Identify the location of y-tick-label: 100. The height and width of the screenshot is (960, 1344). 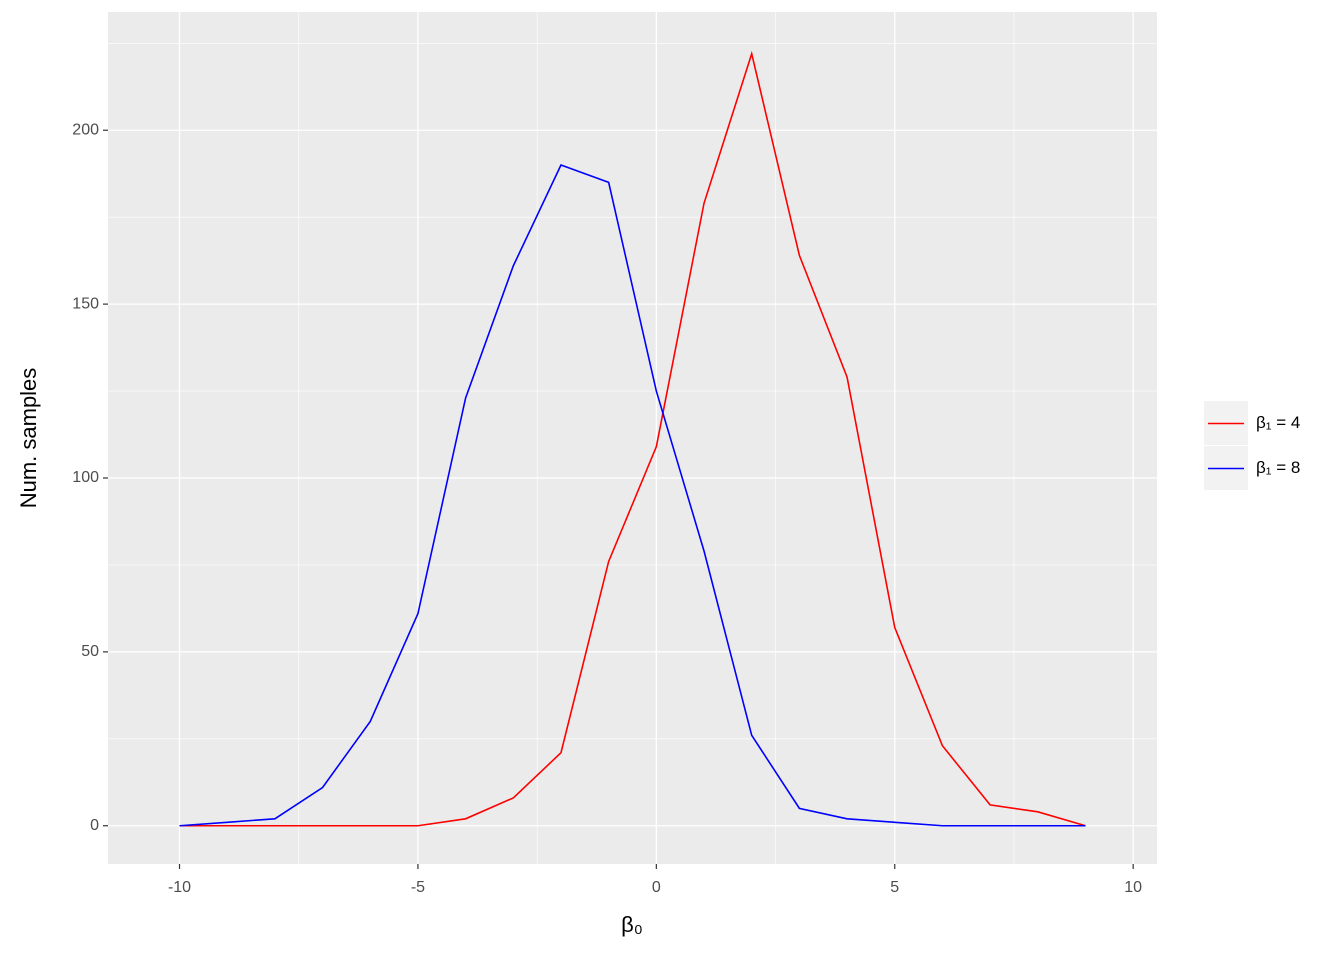
(85, 477).